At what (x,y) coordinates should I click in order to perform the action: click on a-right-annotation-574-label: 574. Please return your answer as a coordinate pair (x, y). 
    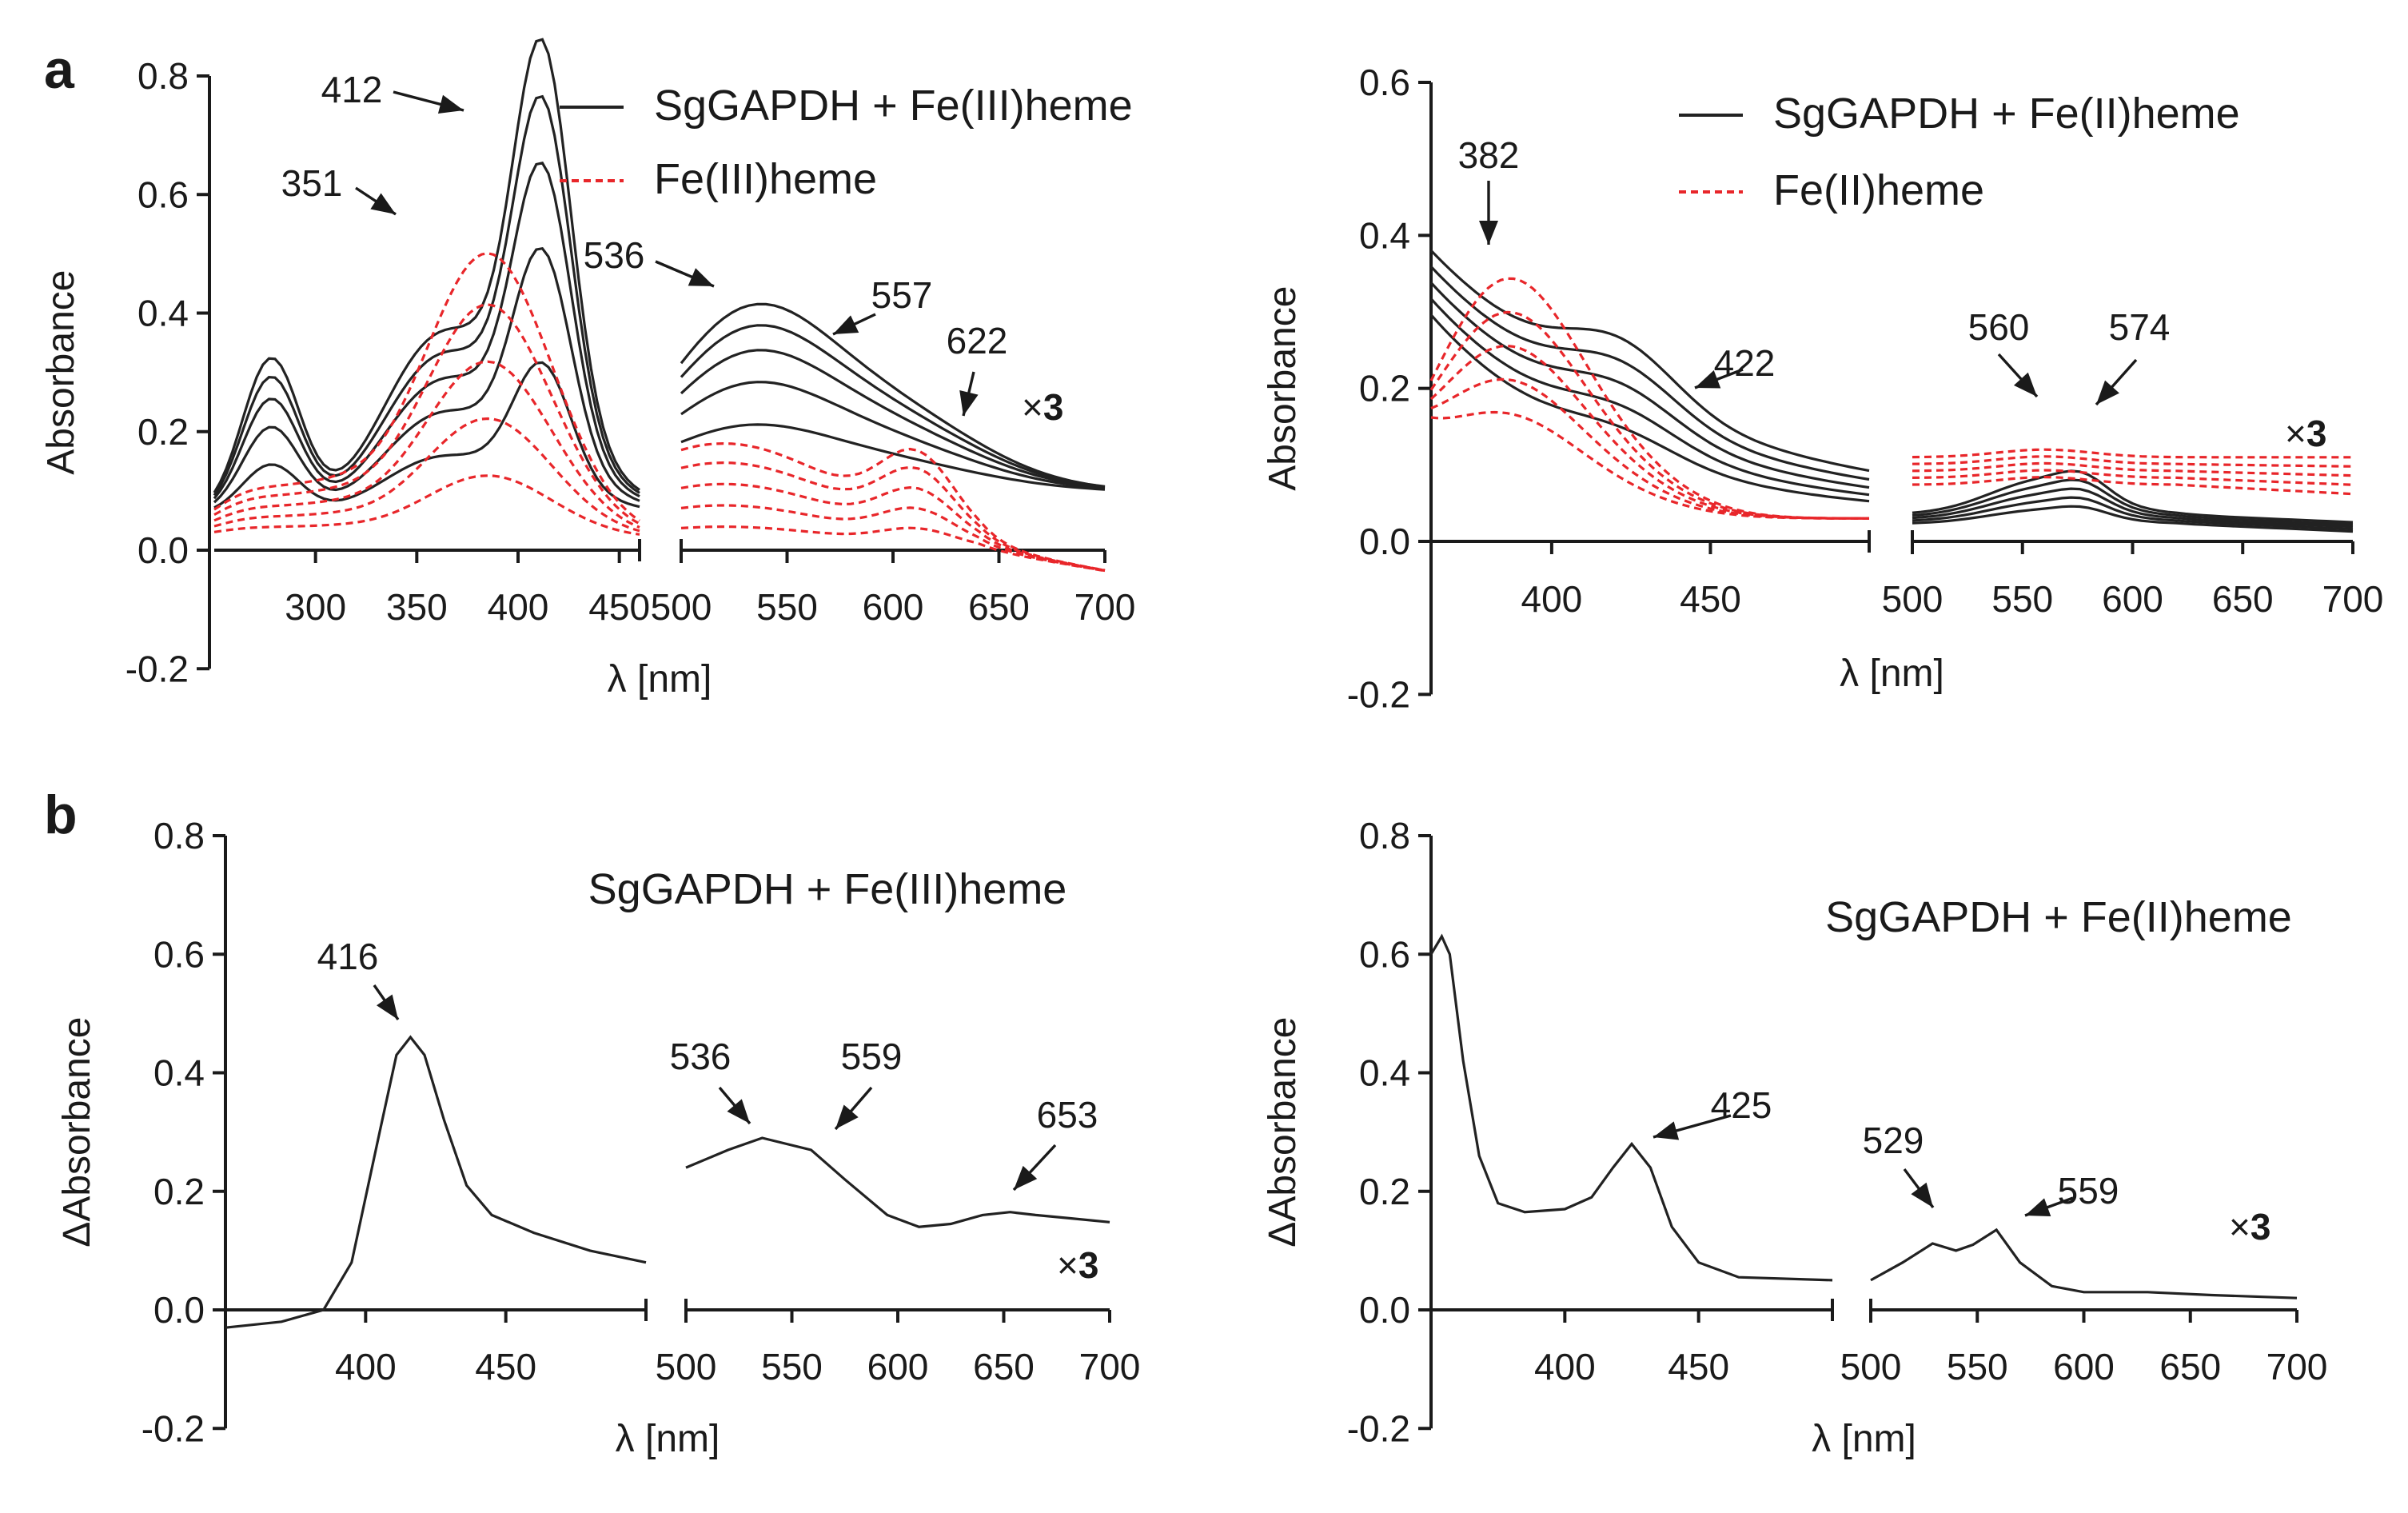
    Looking at the image, I should click on (2140, 327).